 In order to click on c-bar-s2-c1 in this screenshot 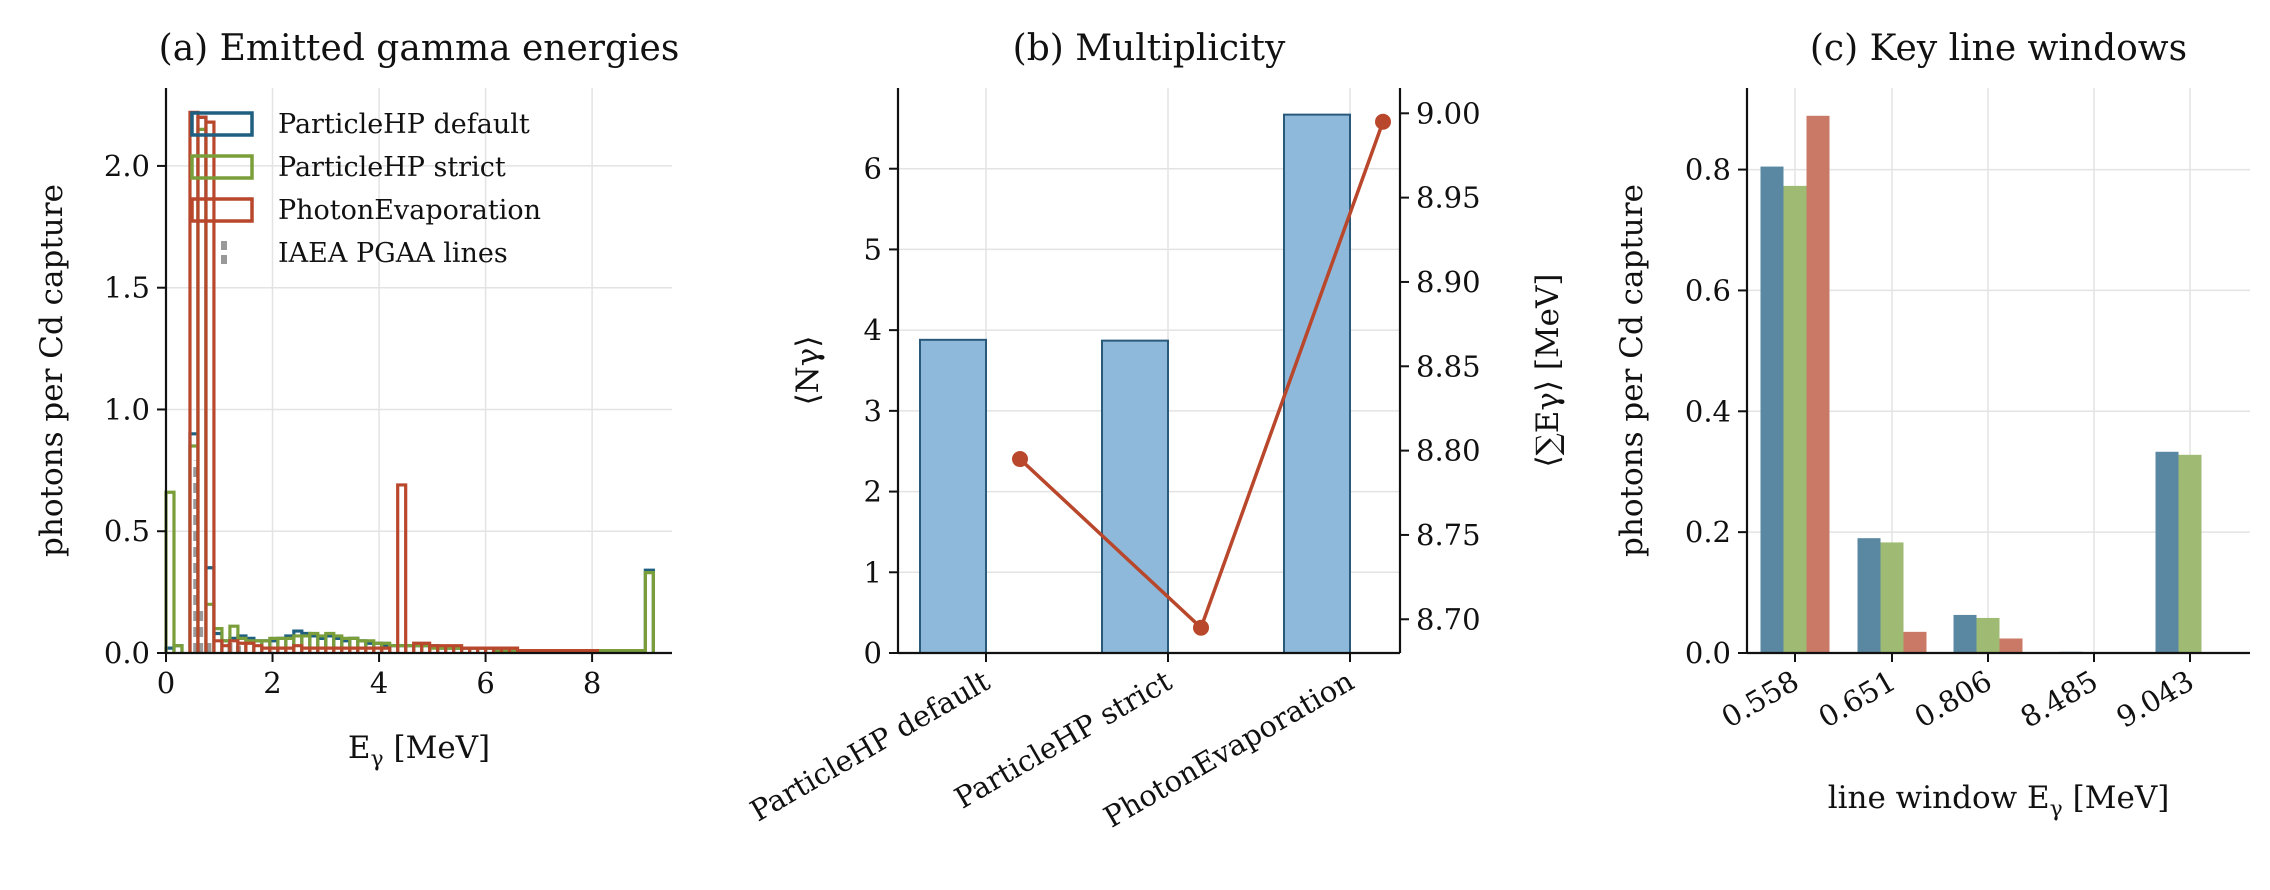, I will do `click(1915, 642)`.